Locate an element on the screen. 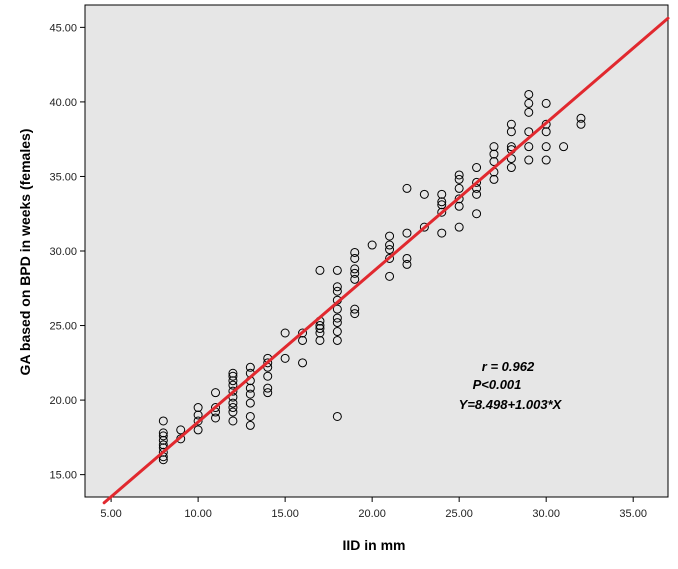  annotation-equation: Y=8.498+1.003*X is located at coordinates (511, 404).